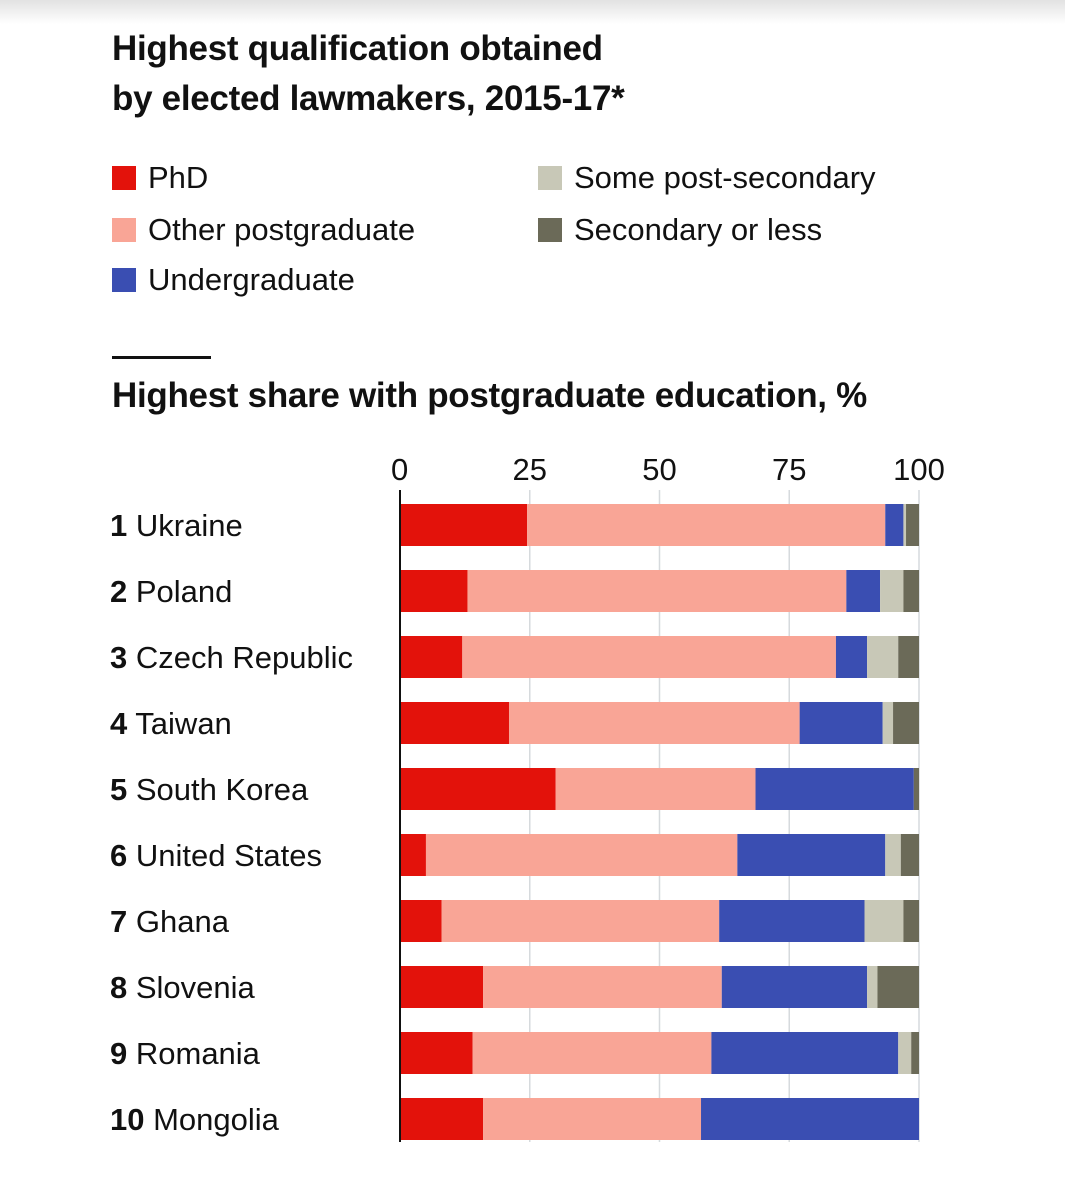  Describe the element at coordinates (911, 921) in the screenshot. I see `bar-segment-ghana-secondary-or-less` at that location.